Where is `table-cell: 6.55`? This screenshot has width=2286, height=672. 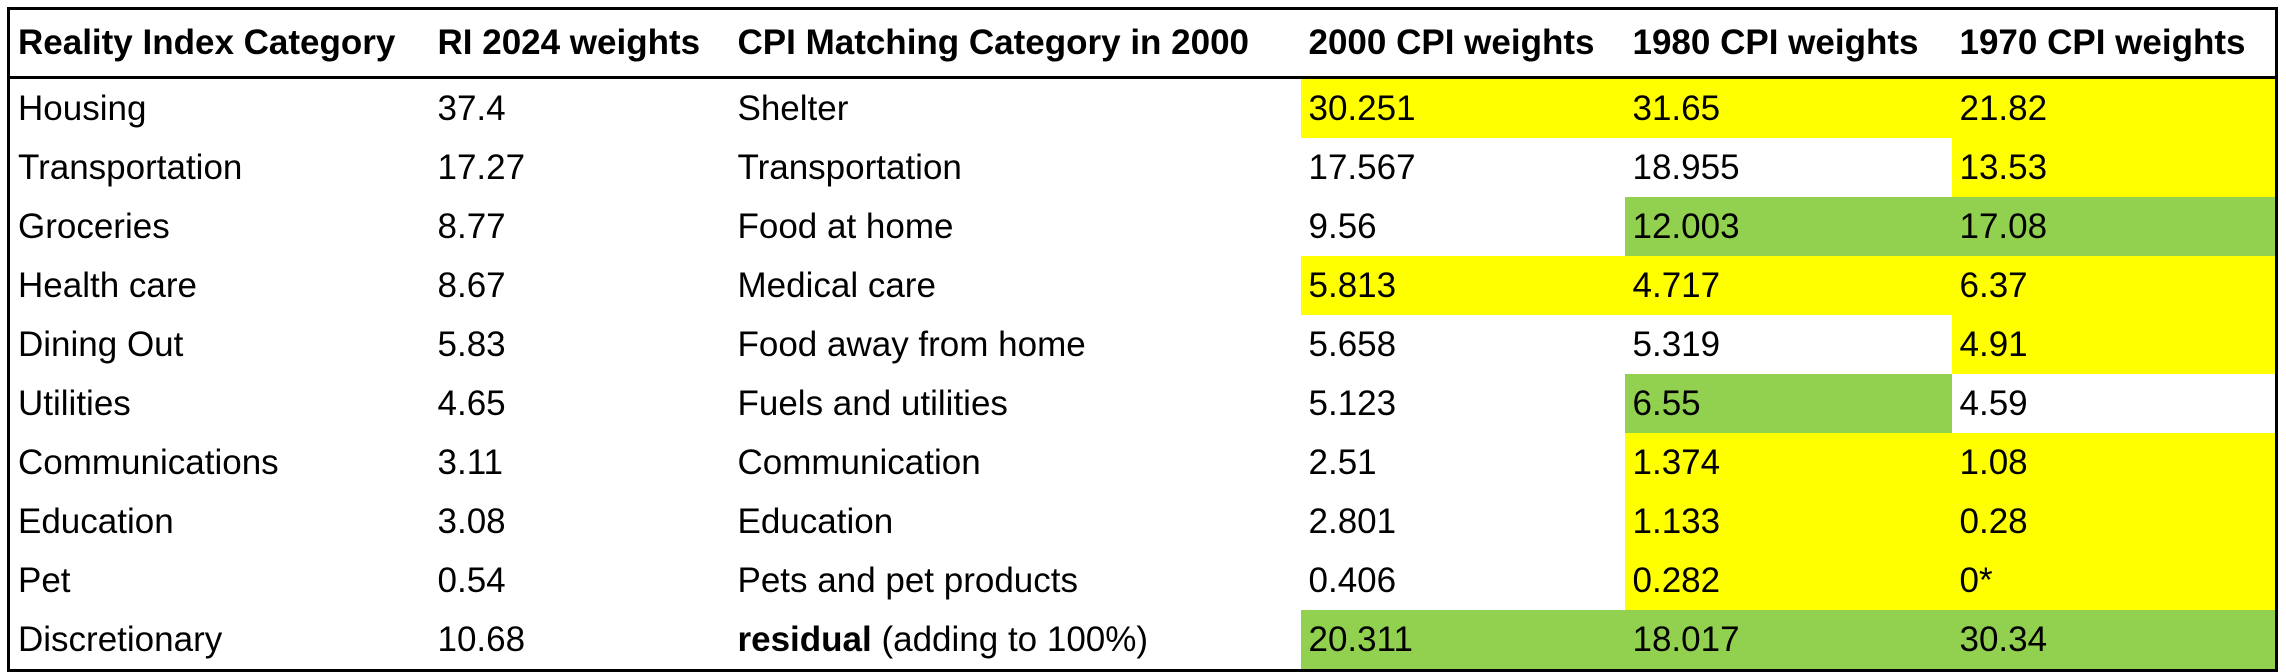
table-cell: 6.55 is located at coordinates (1788, 403).